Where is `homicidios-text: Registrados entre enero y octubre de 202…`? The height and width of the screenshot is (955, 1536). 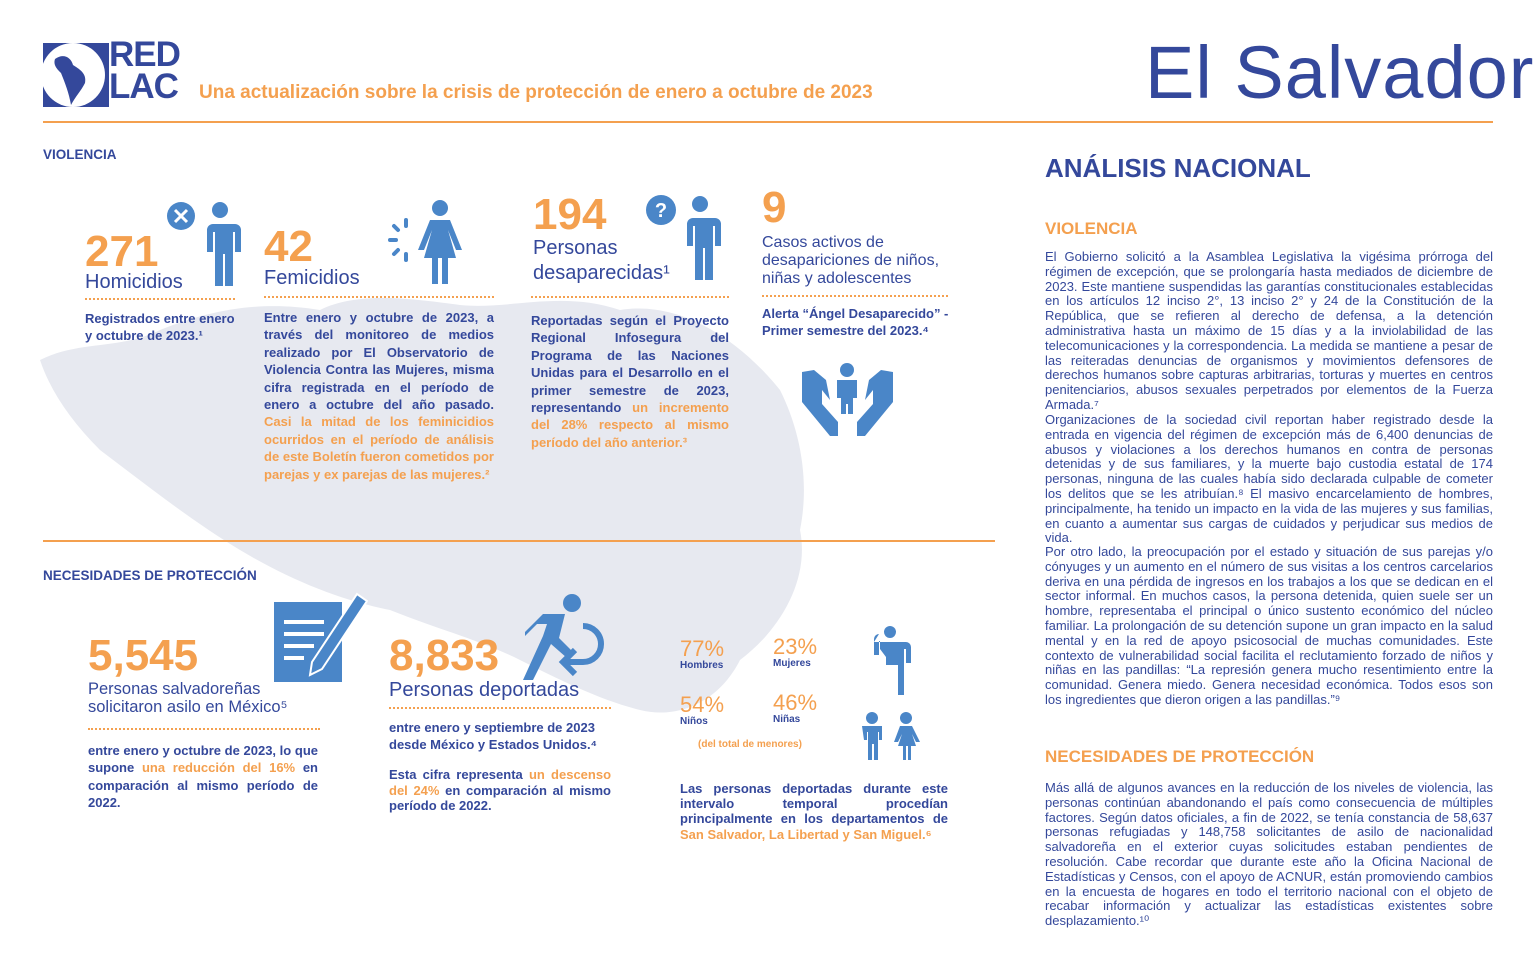 homicidios-text: Registrados entre enero y octubre de 202… is located at coordinates (160, 327).